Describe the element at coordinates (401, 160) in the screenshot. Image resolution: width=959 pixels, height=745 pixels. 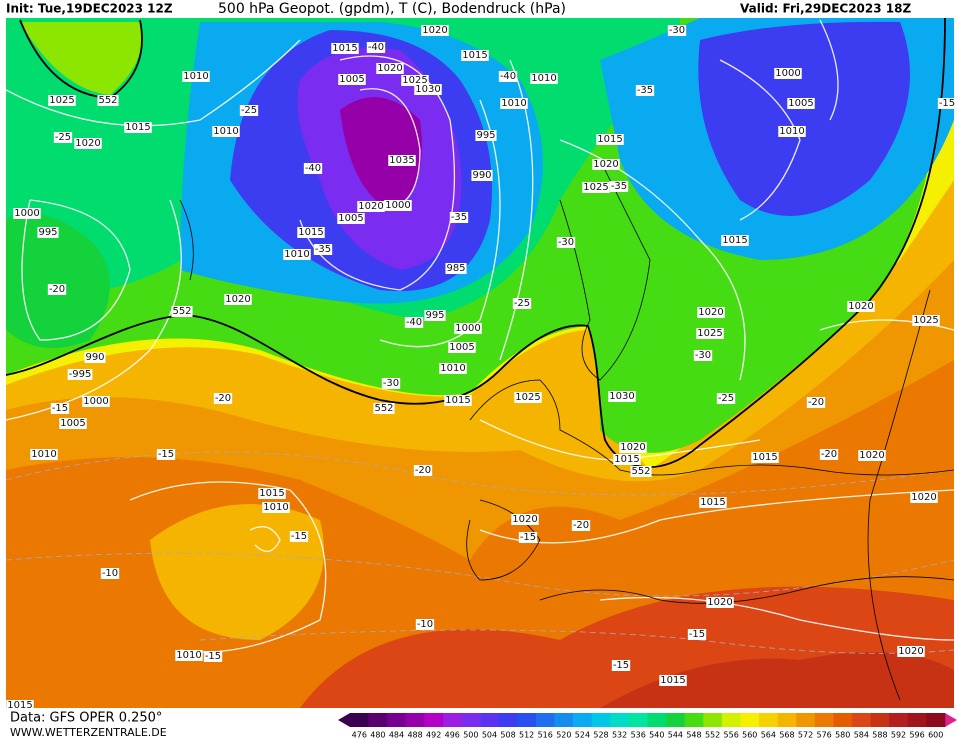
I see `isobar-label: 1035` at that location.